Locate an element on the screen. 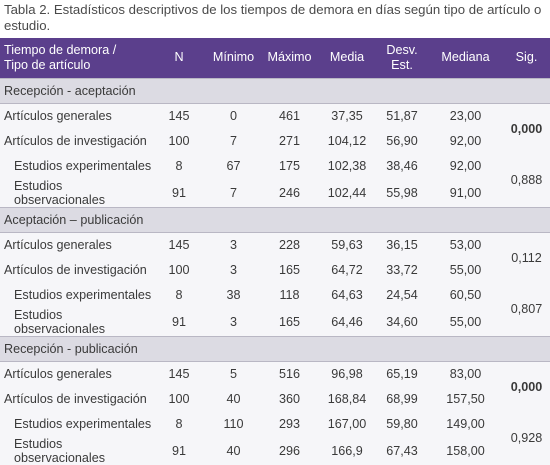  cell-min: 110 is located at coordinates (233, 424).